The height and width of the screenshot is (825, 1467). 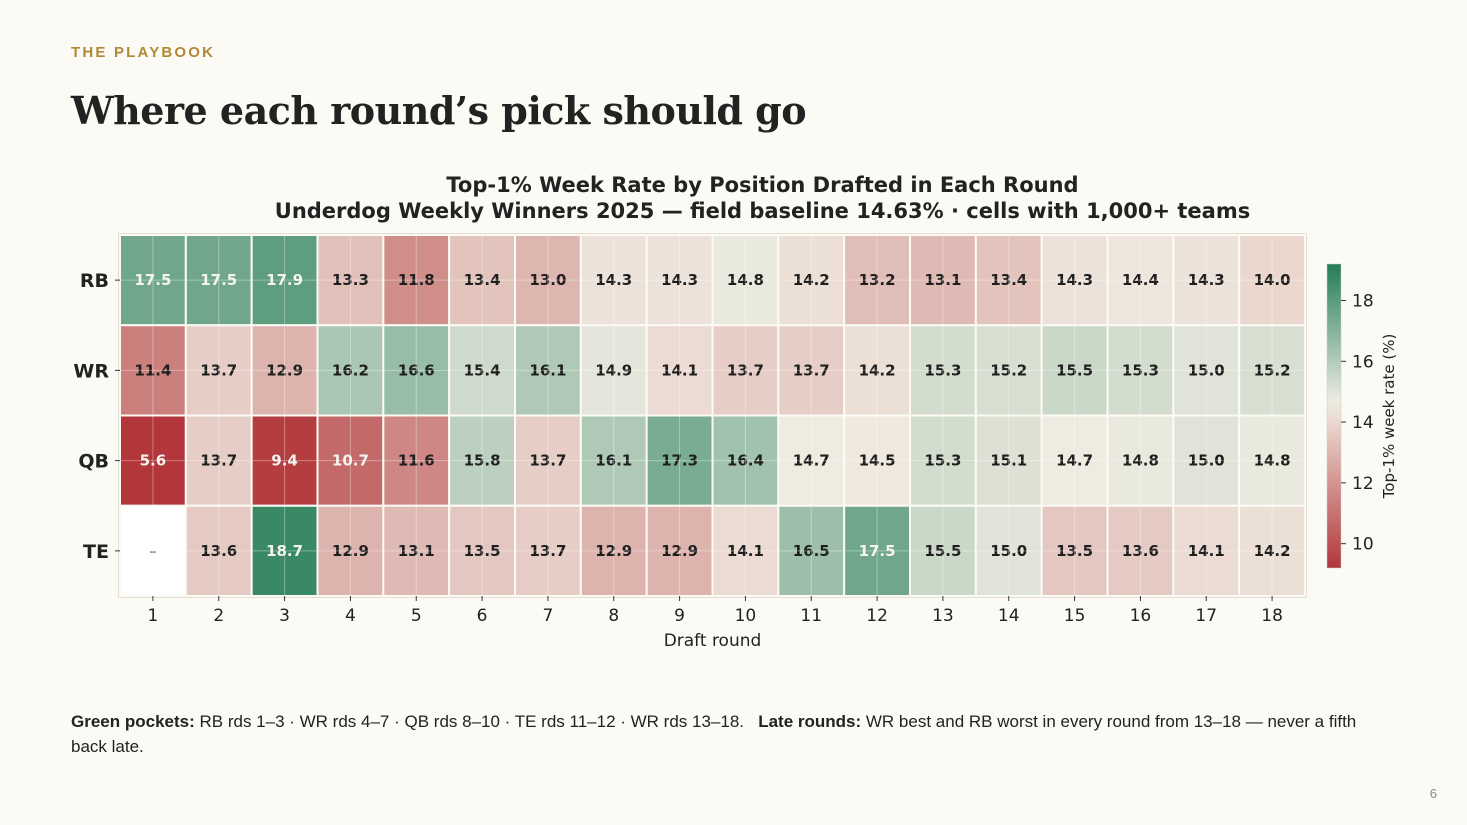 I want to click on page-number: 6, so click(x=1433, y=793).